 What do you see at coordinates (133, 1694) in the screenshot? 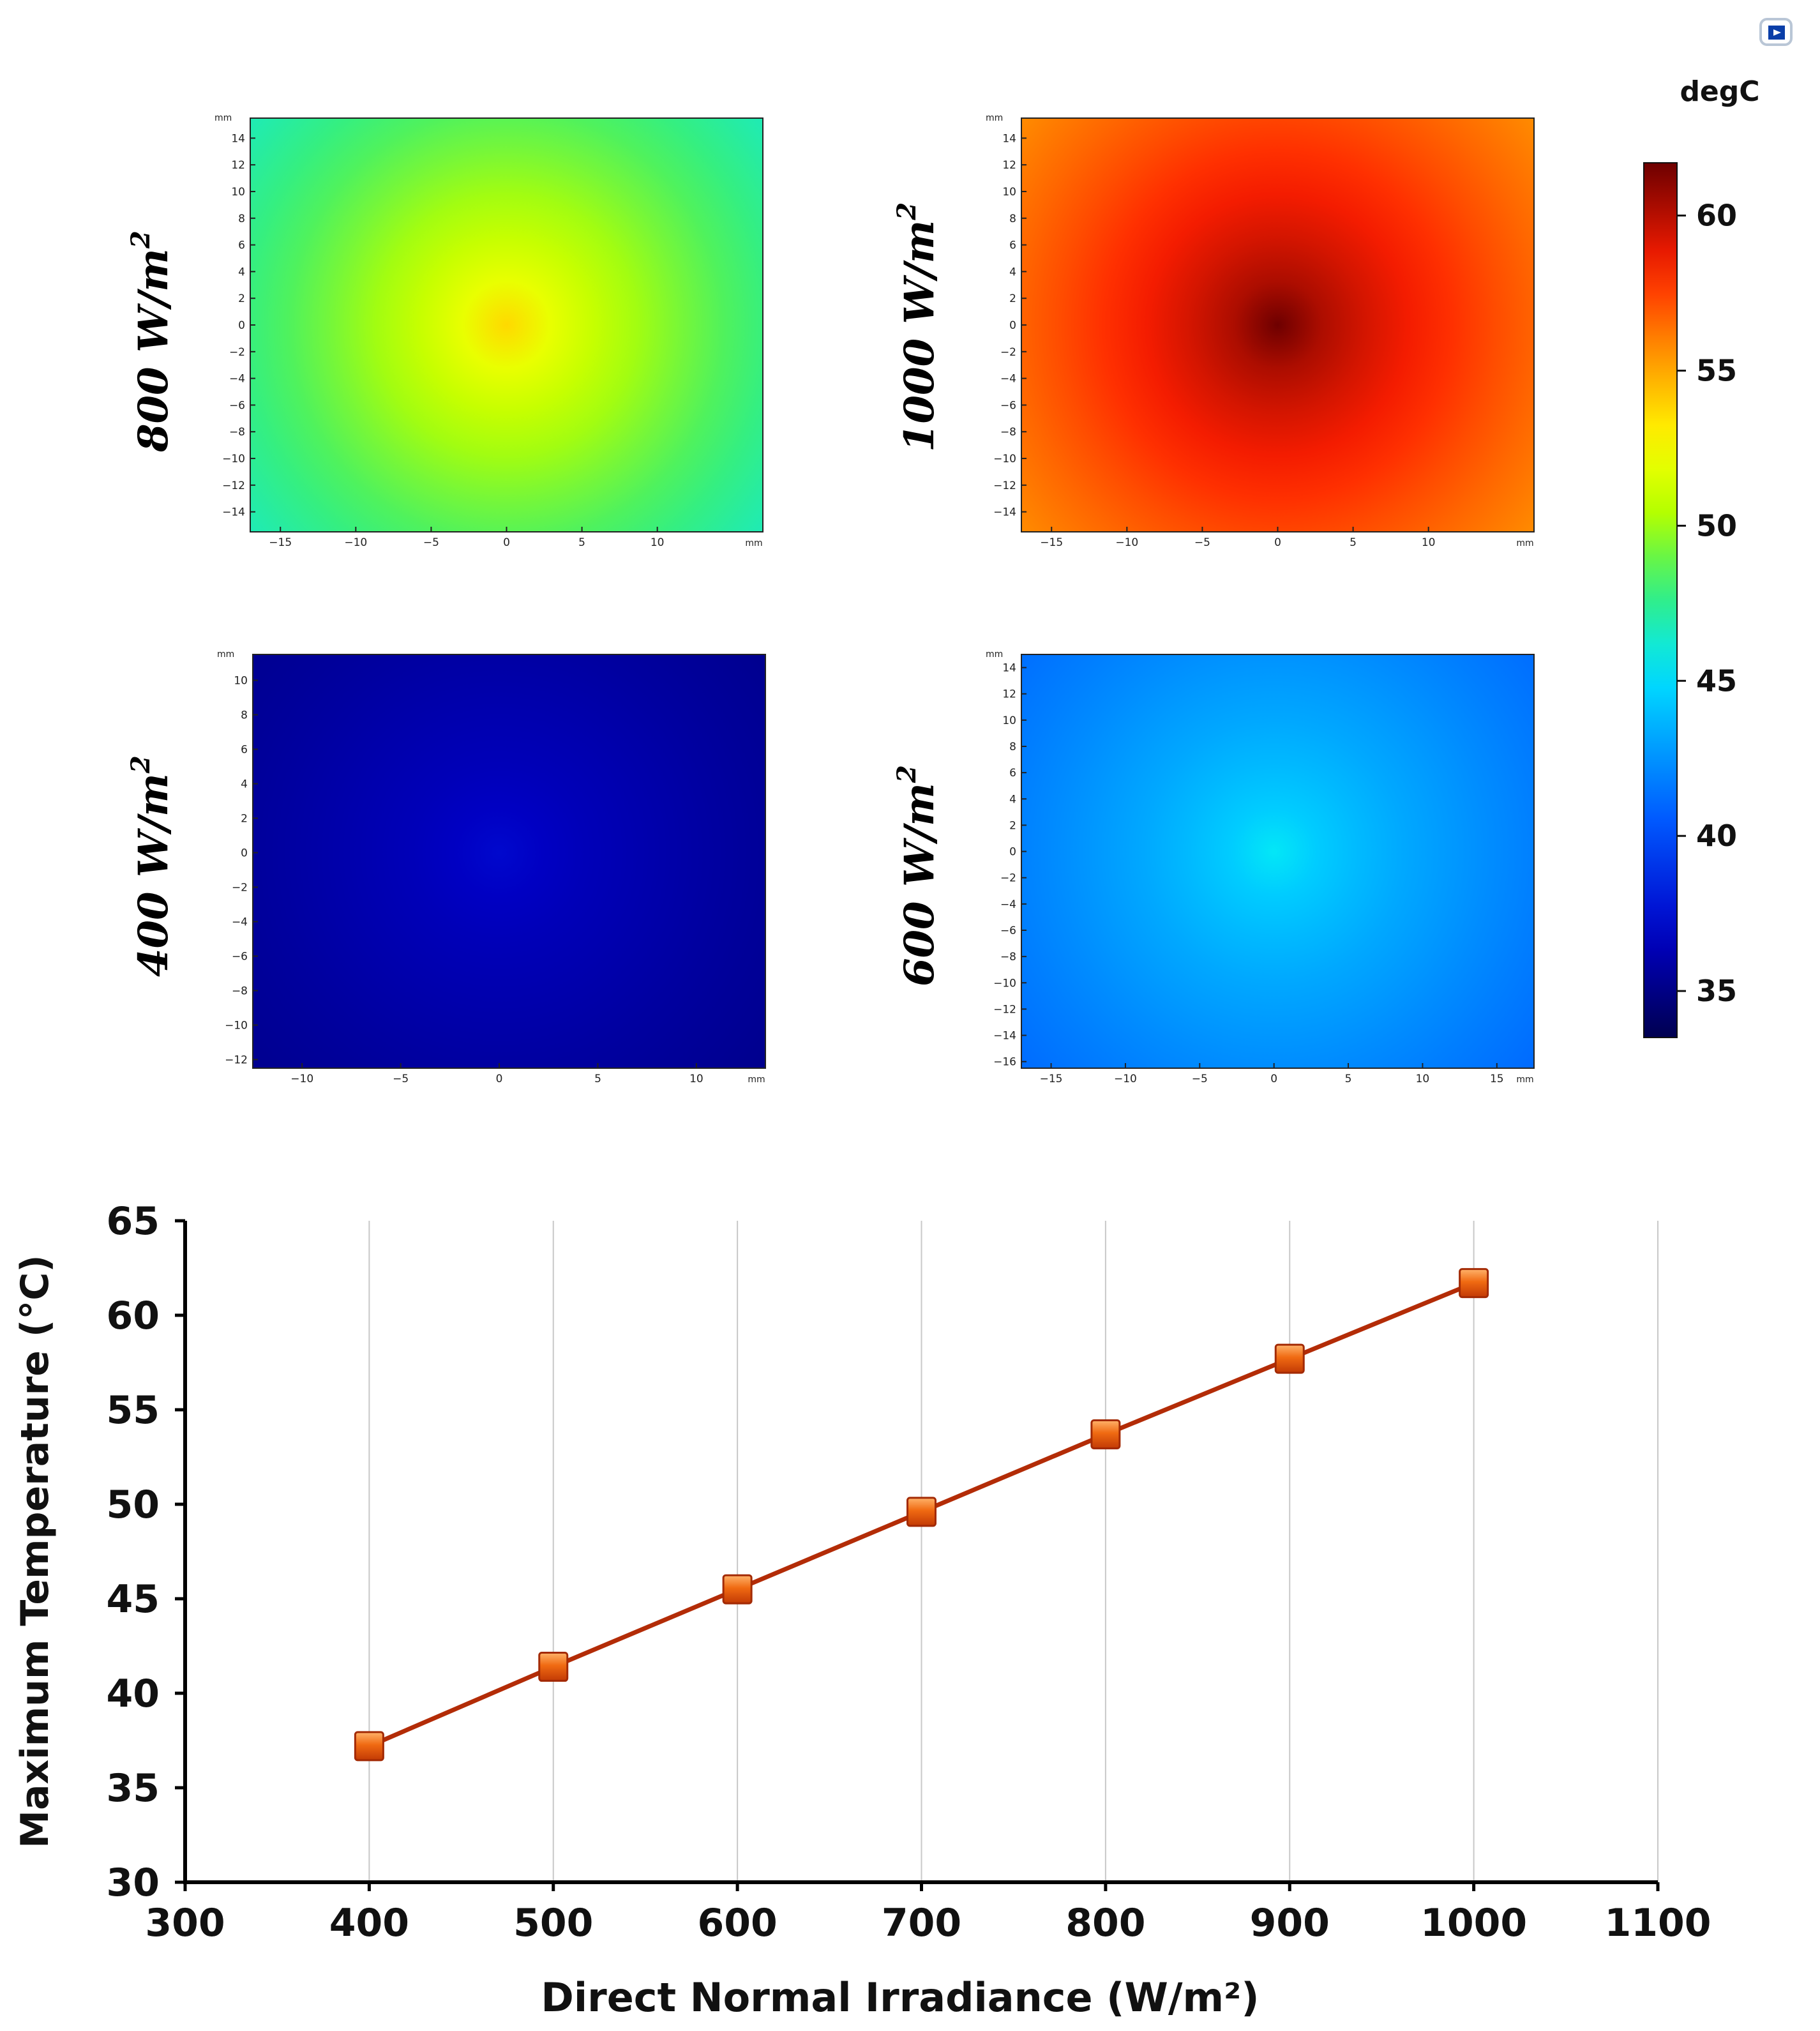
I see `y-tick-label: 40` at bounding box center [133, 1694].